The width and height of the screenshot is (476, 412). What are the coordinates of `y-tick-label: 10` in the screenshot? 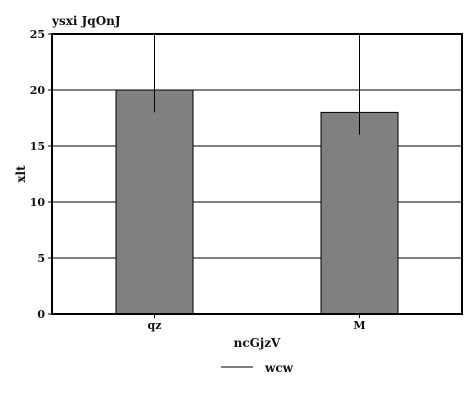 It's located at (38, 202).